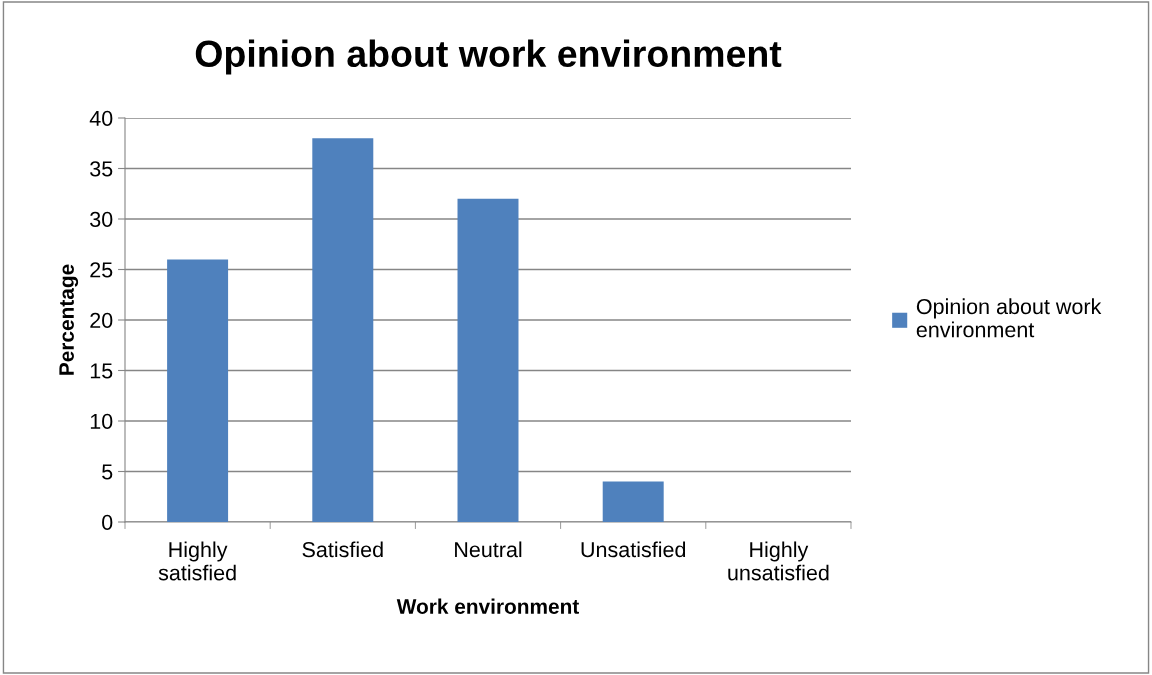 The width and height of the screenshot is (1152, 675). I want to click on y-tick-label: 15, so click(101, 371).